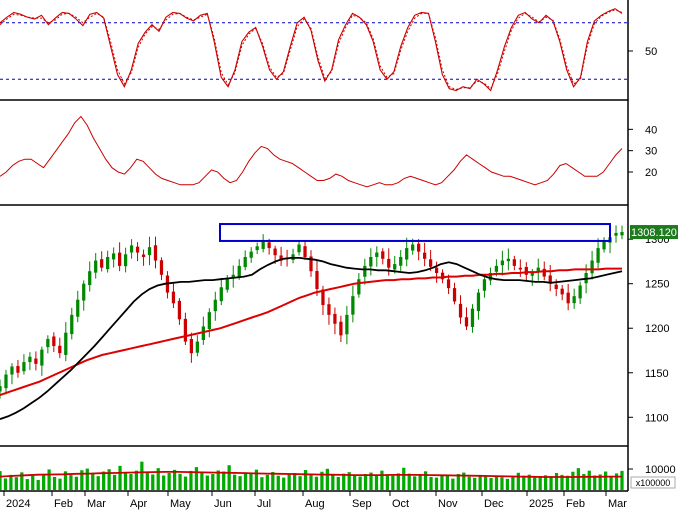 This screenshot has height=513, width=678. What do you see at coordinates (654, 232) in the screenshot?
I see `last-price-tag-background` at bounding box center [654, 232].